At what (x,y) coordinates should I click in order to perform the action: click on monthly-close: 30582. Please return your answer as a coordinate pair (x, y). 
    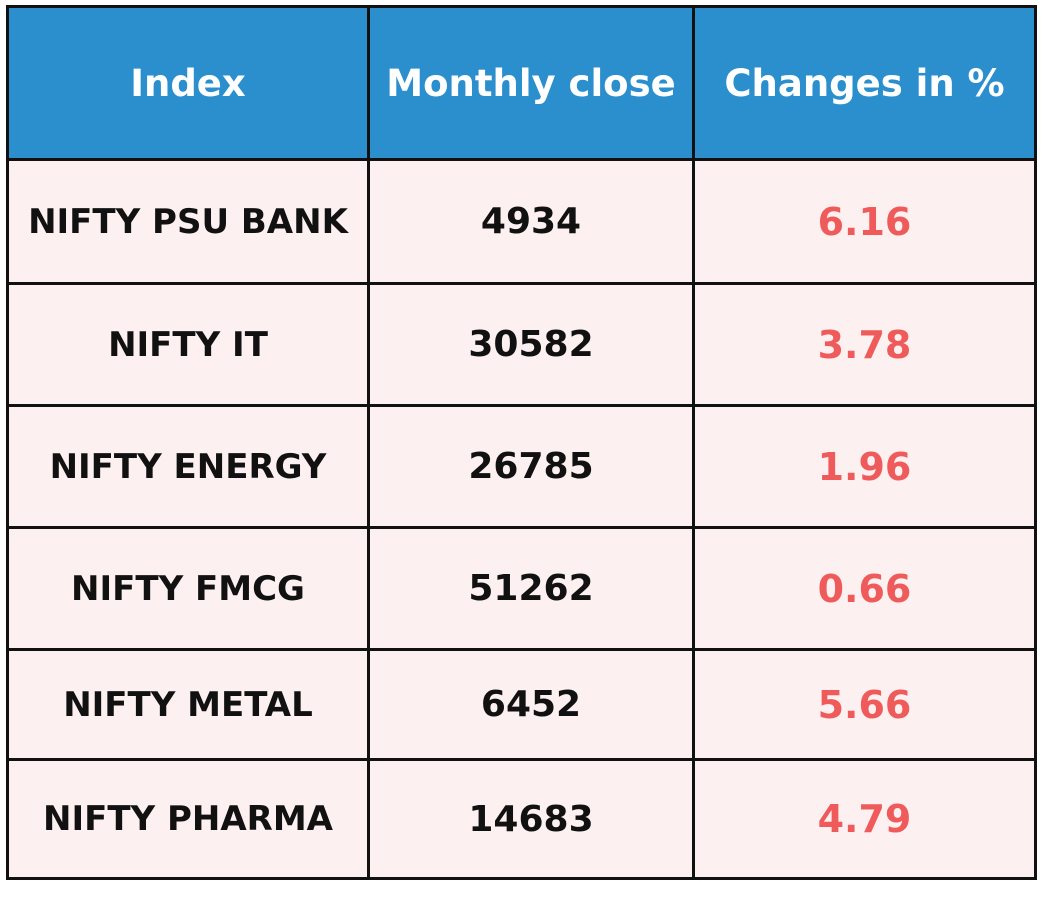
    Looking at the image, I should click on (531, 344).